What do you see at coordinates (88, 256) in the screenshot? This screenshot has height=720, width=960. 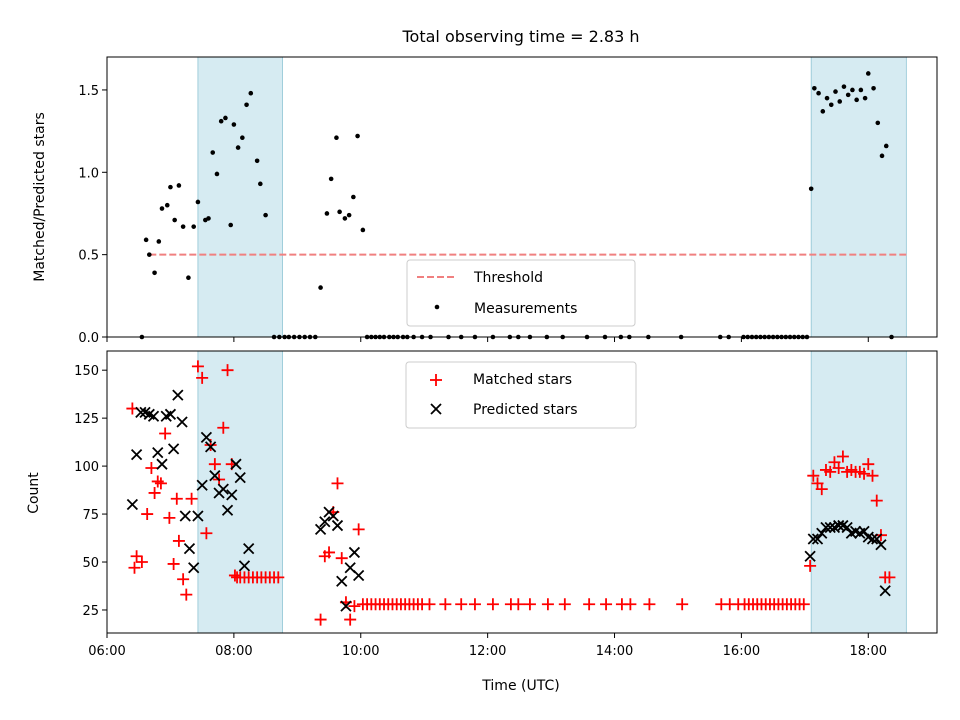 I see `y-tick-label: 0.5` at bounding box center [88, 256].